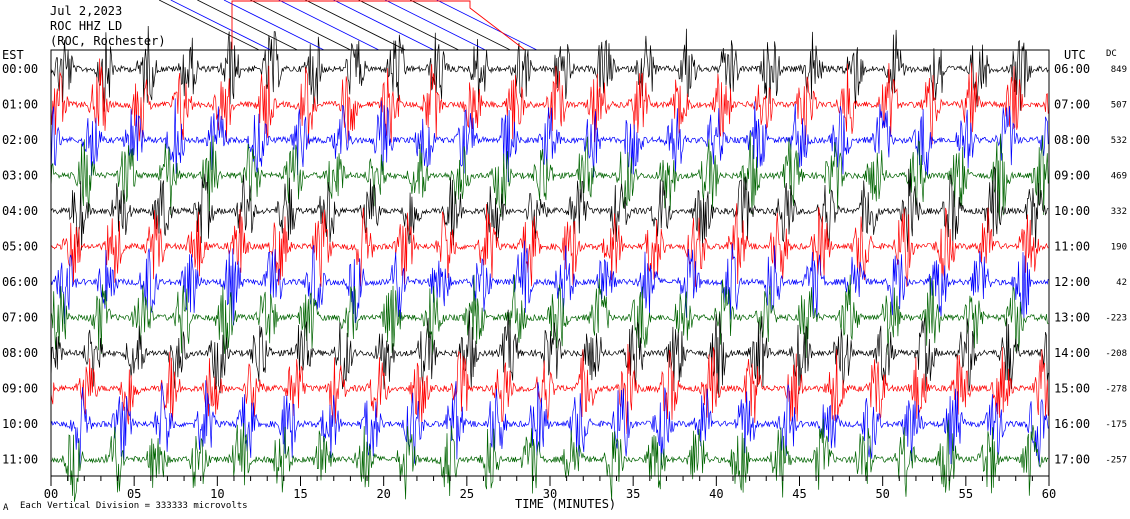 Image resolution: width=1130 pixels, height=519 pixels. What do you see at coordinates (217, 494) in the screenshot?
I see `x-tick-label: 10` at bounding box center [217, 494].